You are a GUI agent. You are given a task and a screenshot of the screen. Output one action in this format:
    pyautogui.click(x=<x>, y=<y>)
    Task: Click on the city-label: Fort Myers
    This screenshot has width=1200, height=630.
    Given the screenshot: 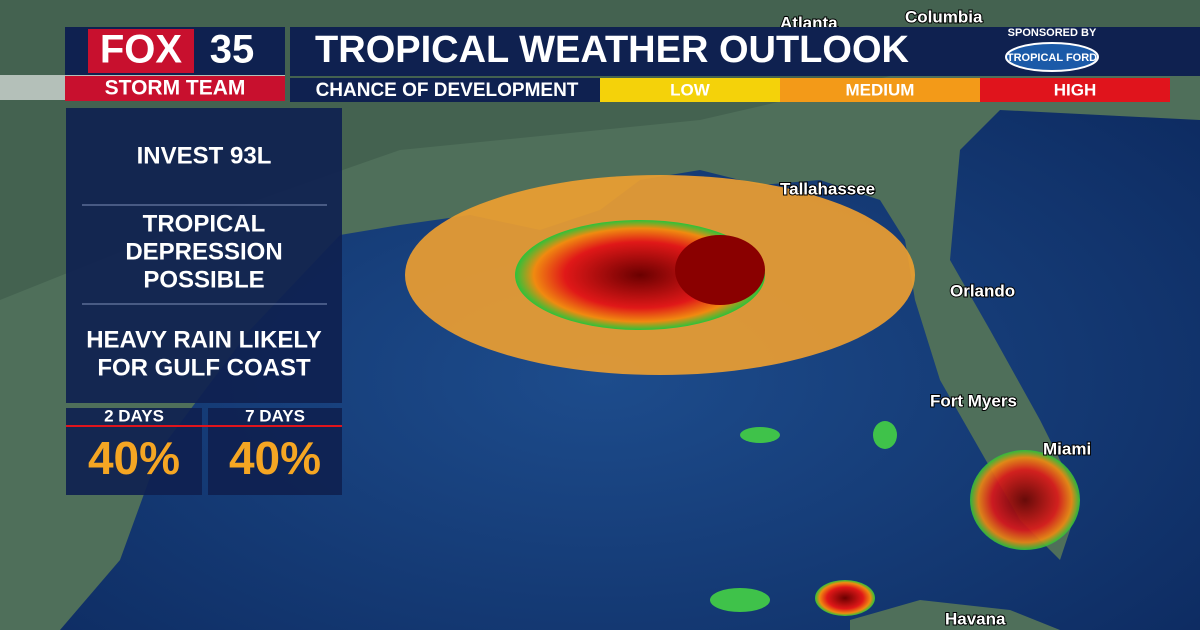 What is the action you would take?
    pyautogui.click(x=973, y=400)
    